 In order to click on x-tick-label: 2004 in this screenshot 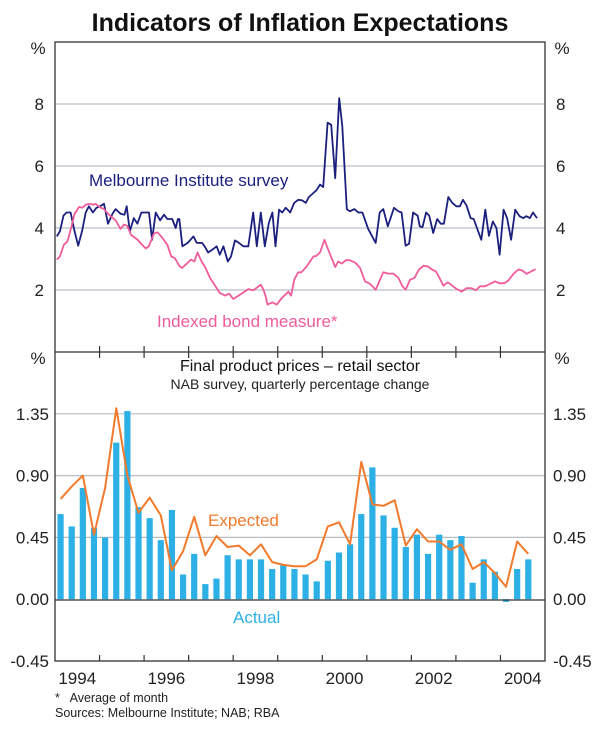, I will do `click(523, 678)`.